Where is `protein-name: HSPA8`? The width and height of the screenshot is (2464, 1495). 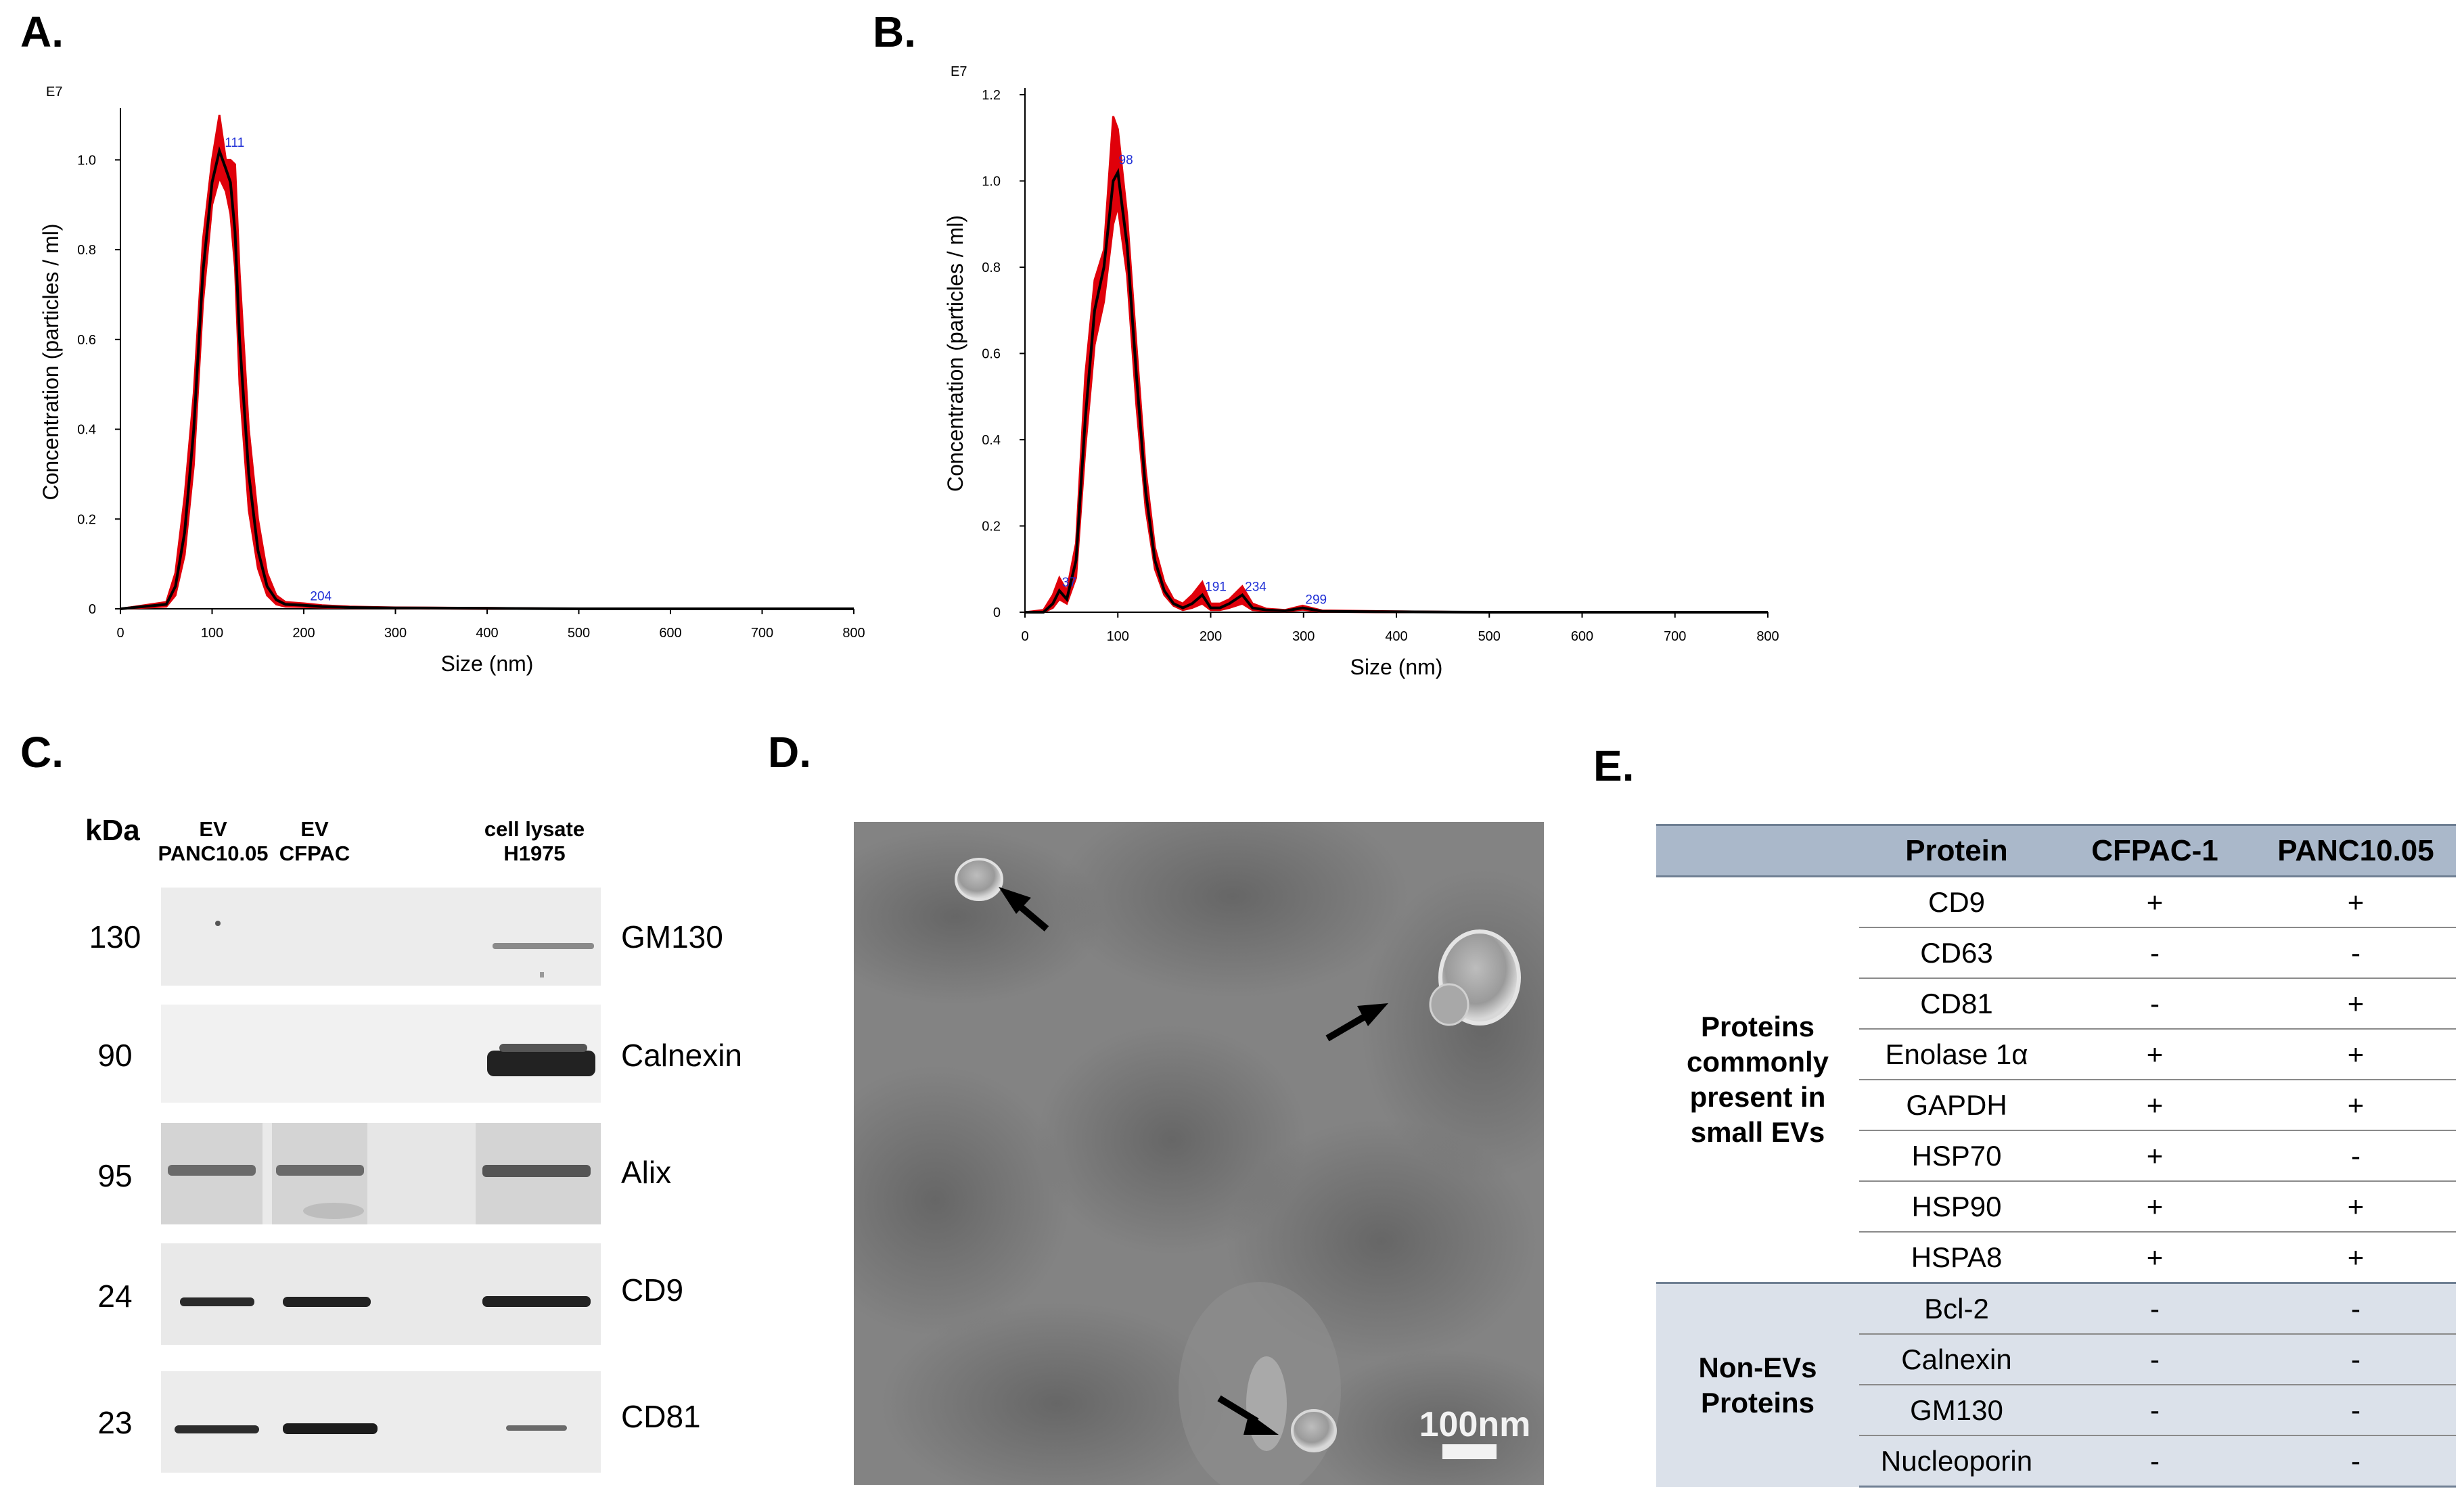
protein-name: HSPA8 is located at coordinates (1957, 1257).